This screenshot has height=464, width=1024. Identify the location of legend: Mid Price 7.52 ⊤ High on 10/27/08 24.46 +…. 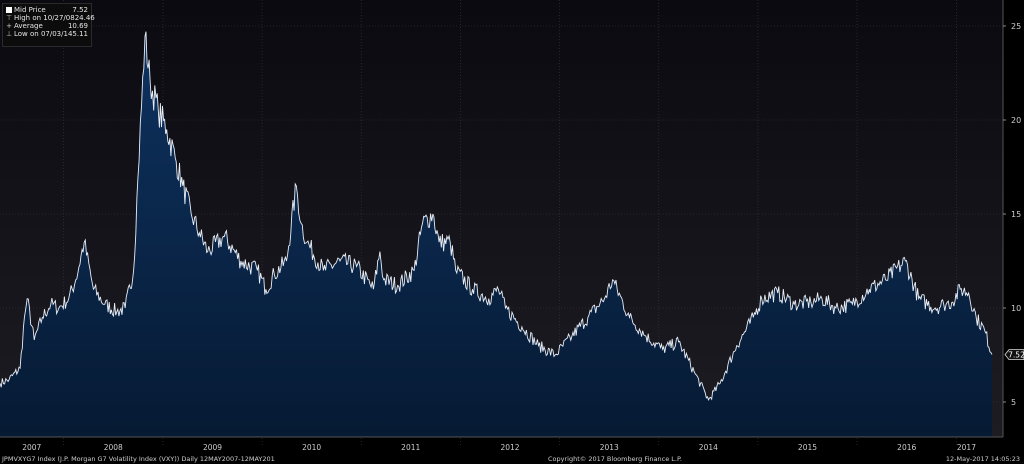
(48, 25).